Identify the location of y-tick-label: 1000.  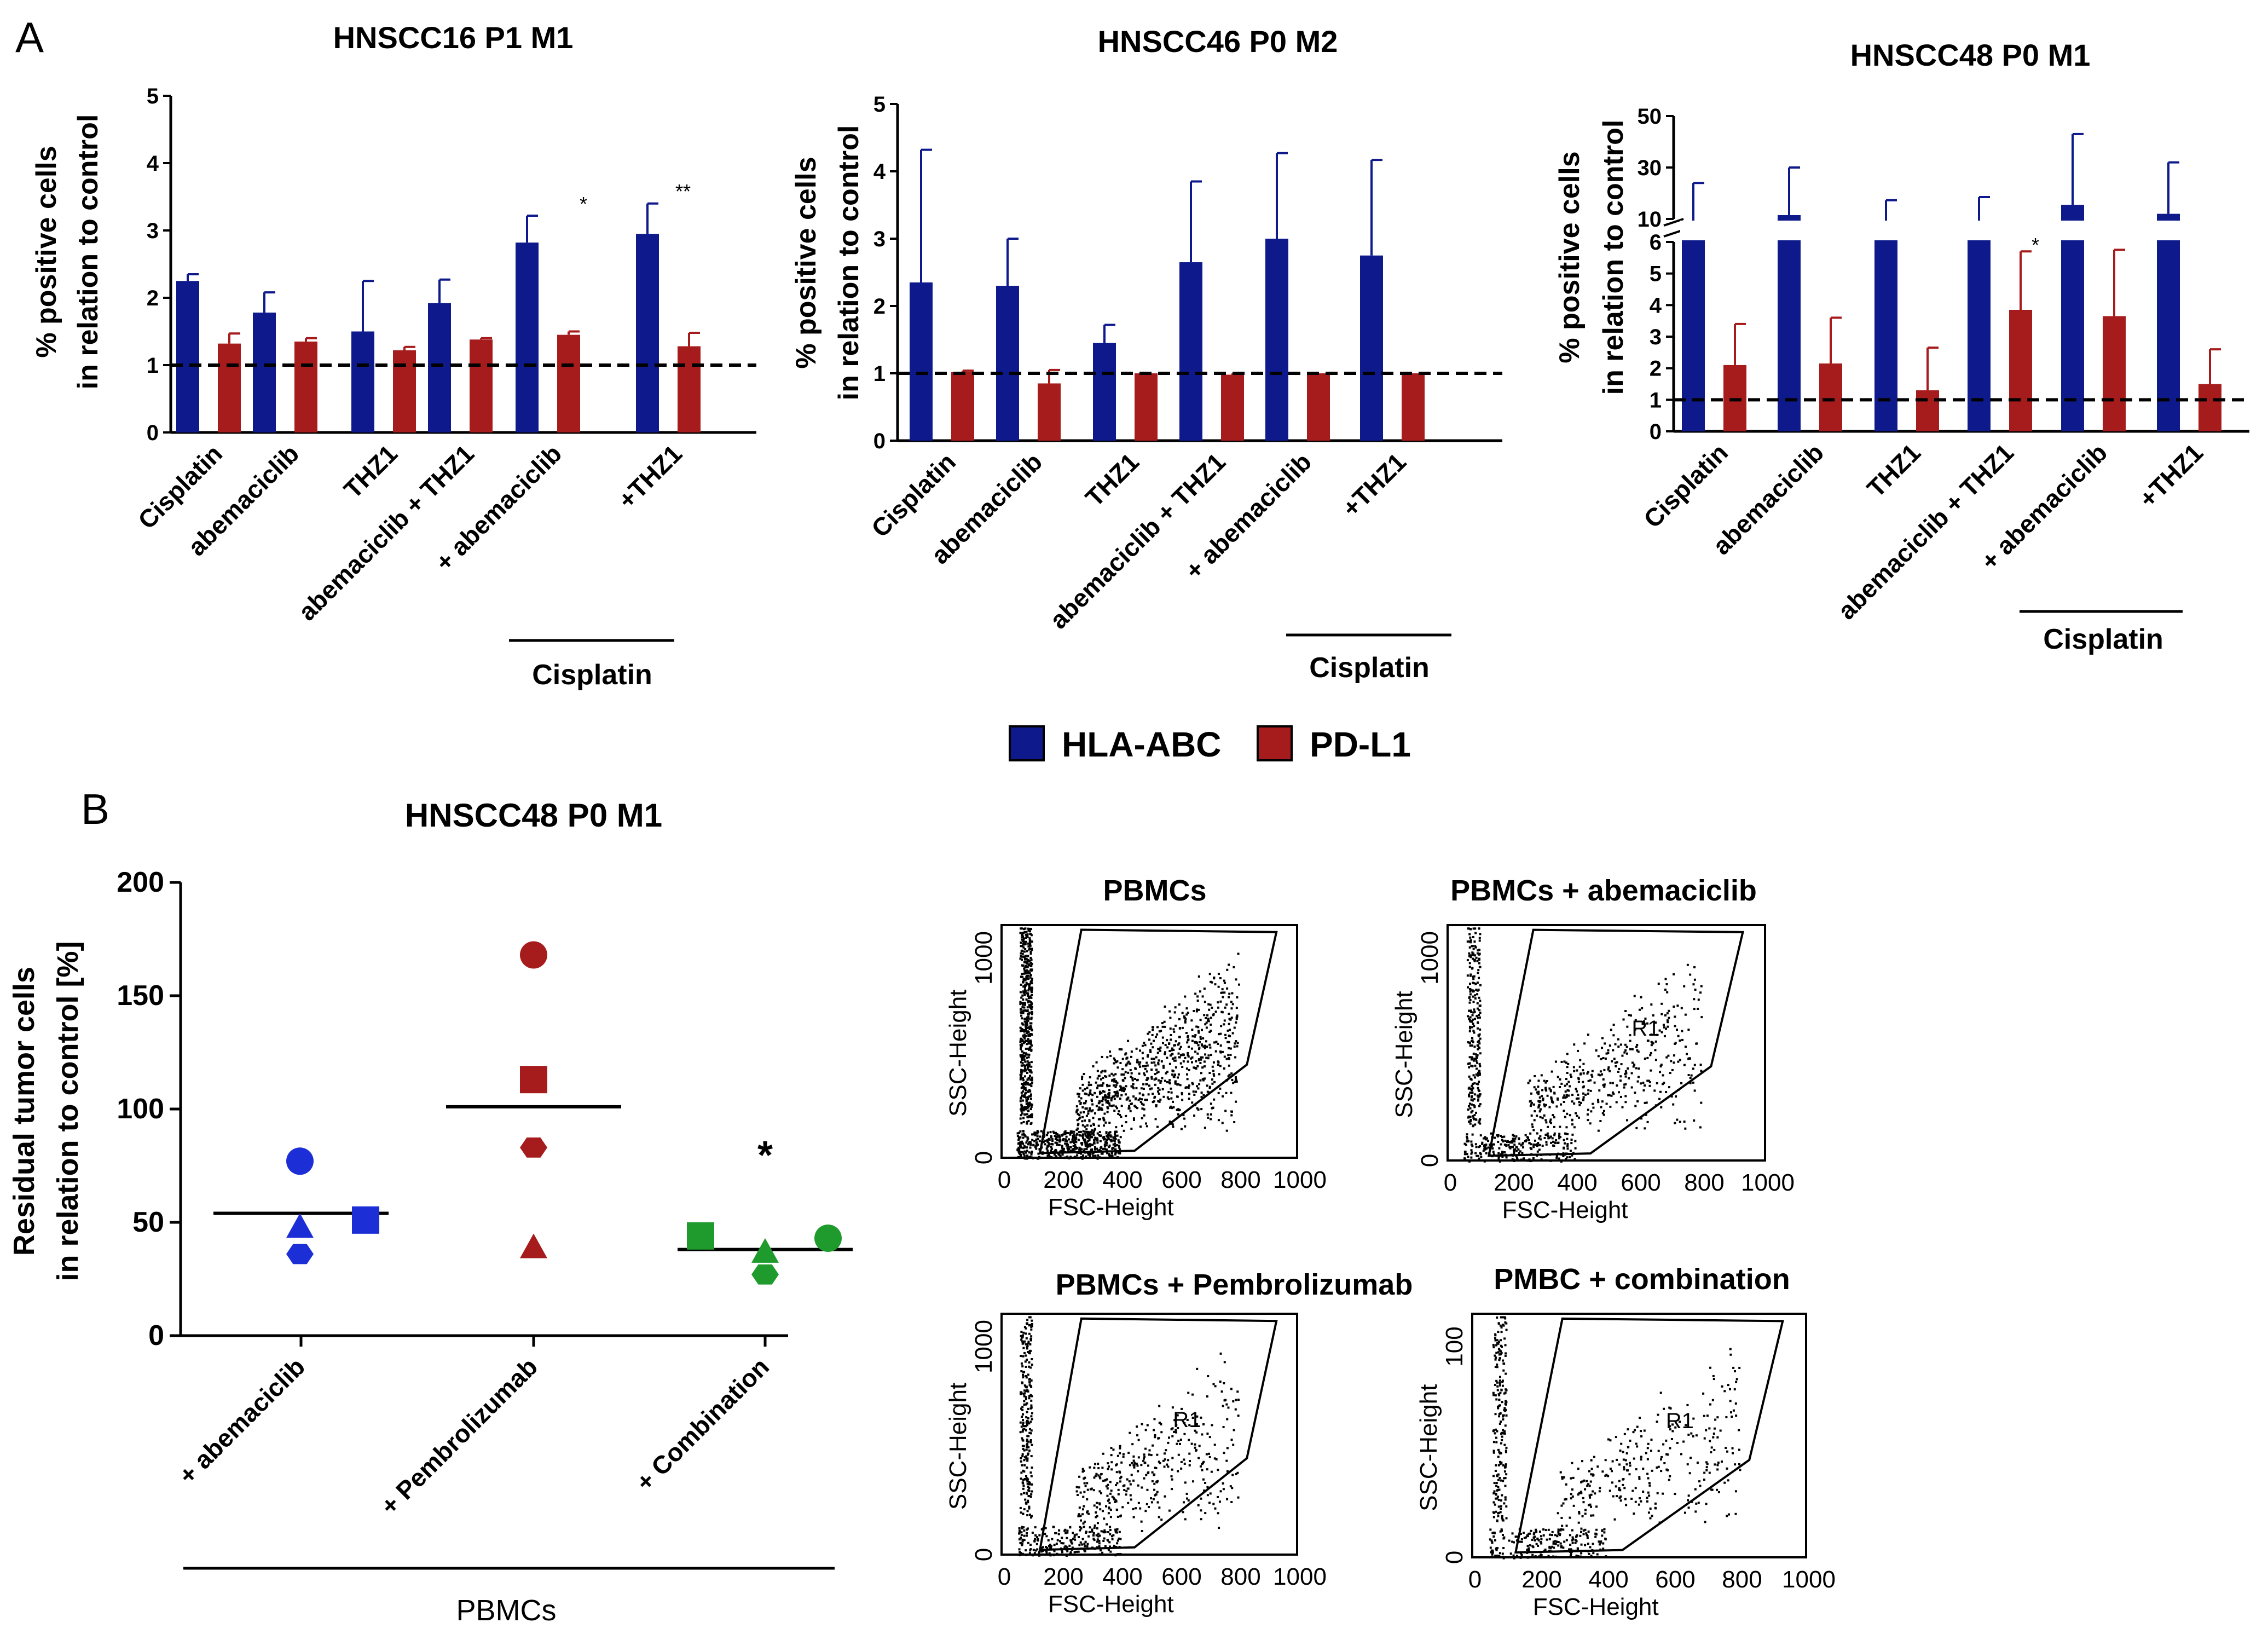
(1429, 958).